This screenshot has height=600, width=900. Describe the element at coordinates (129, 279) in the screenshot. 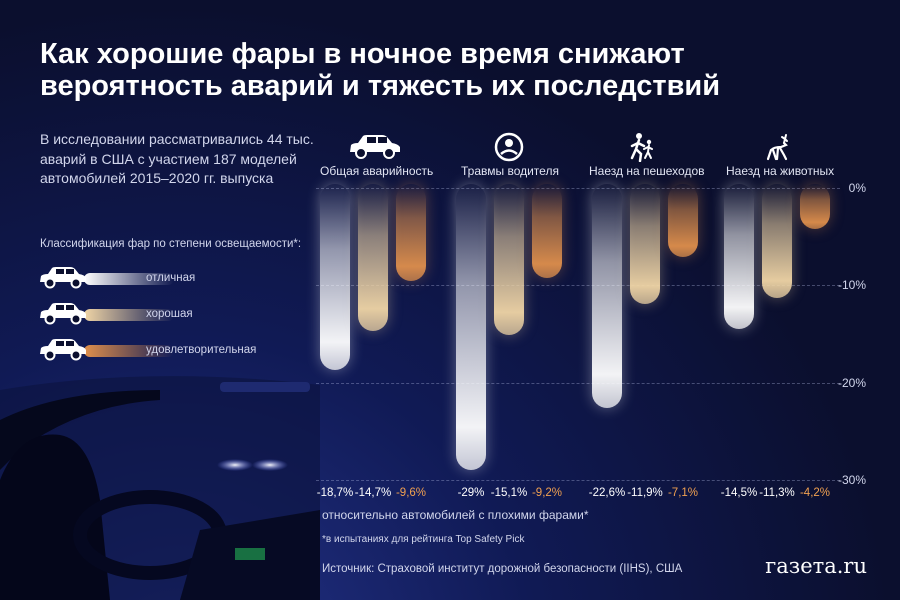

I see `legend-beam-excellent` at that location.